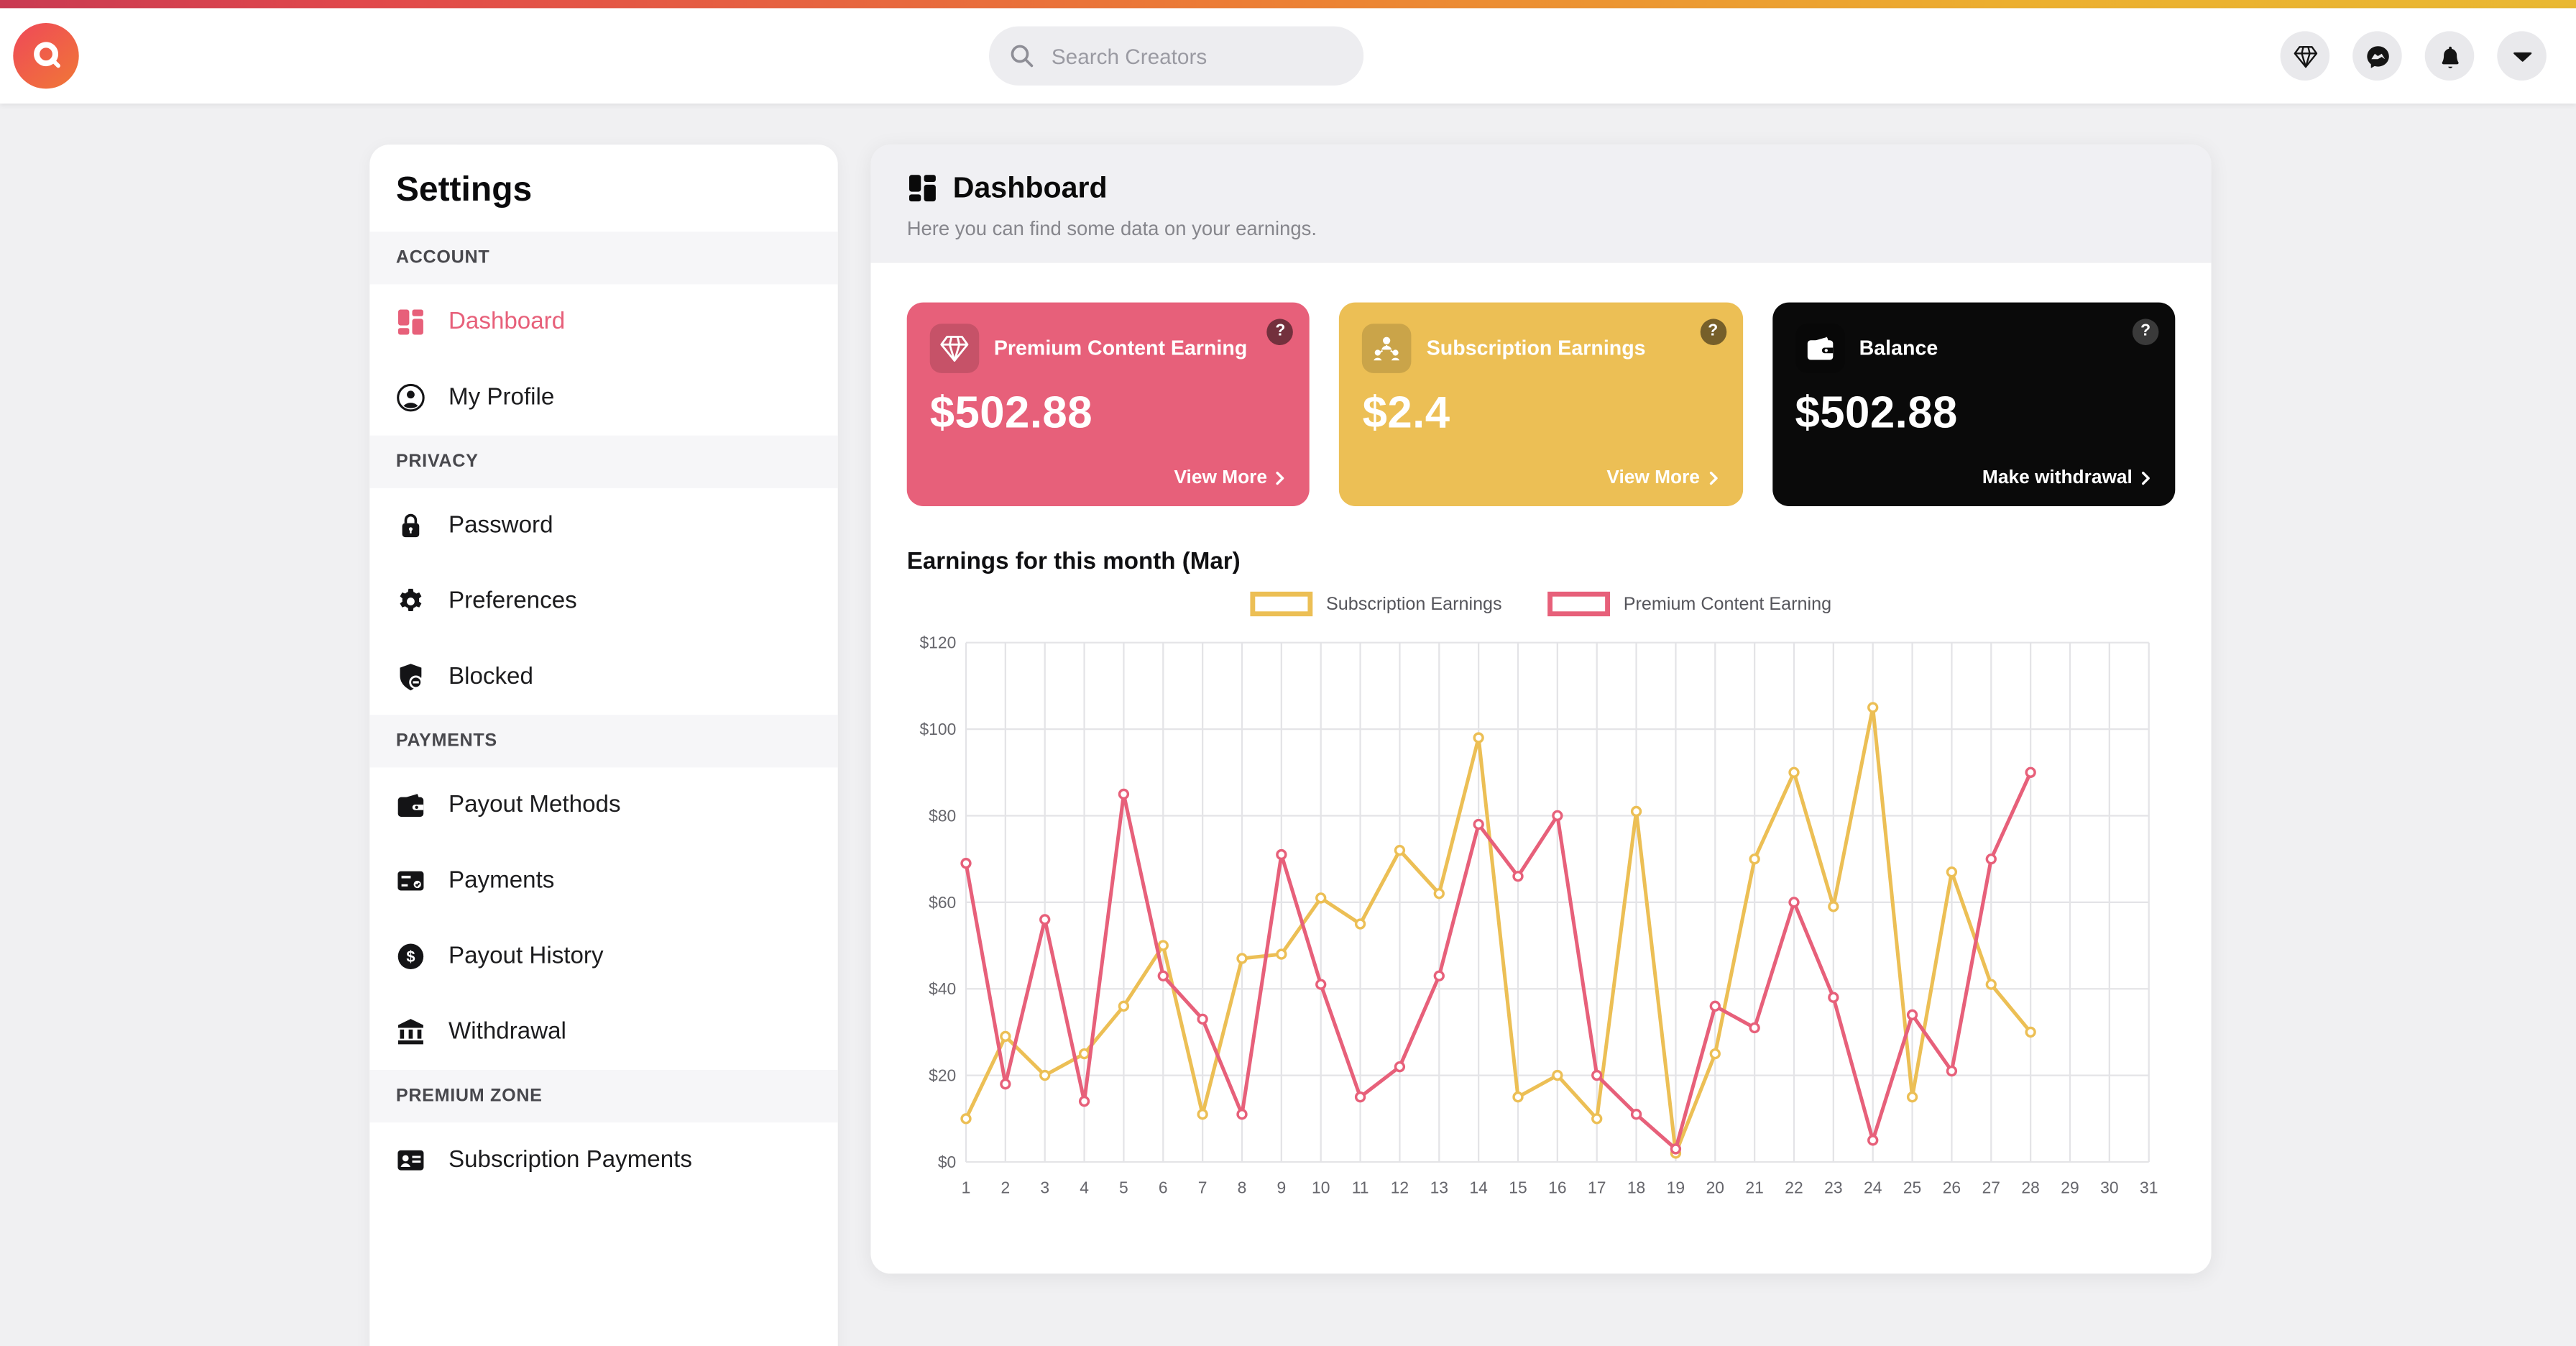  I want to click on stat-card-header: Balance, so click(1974, 348).